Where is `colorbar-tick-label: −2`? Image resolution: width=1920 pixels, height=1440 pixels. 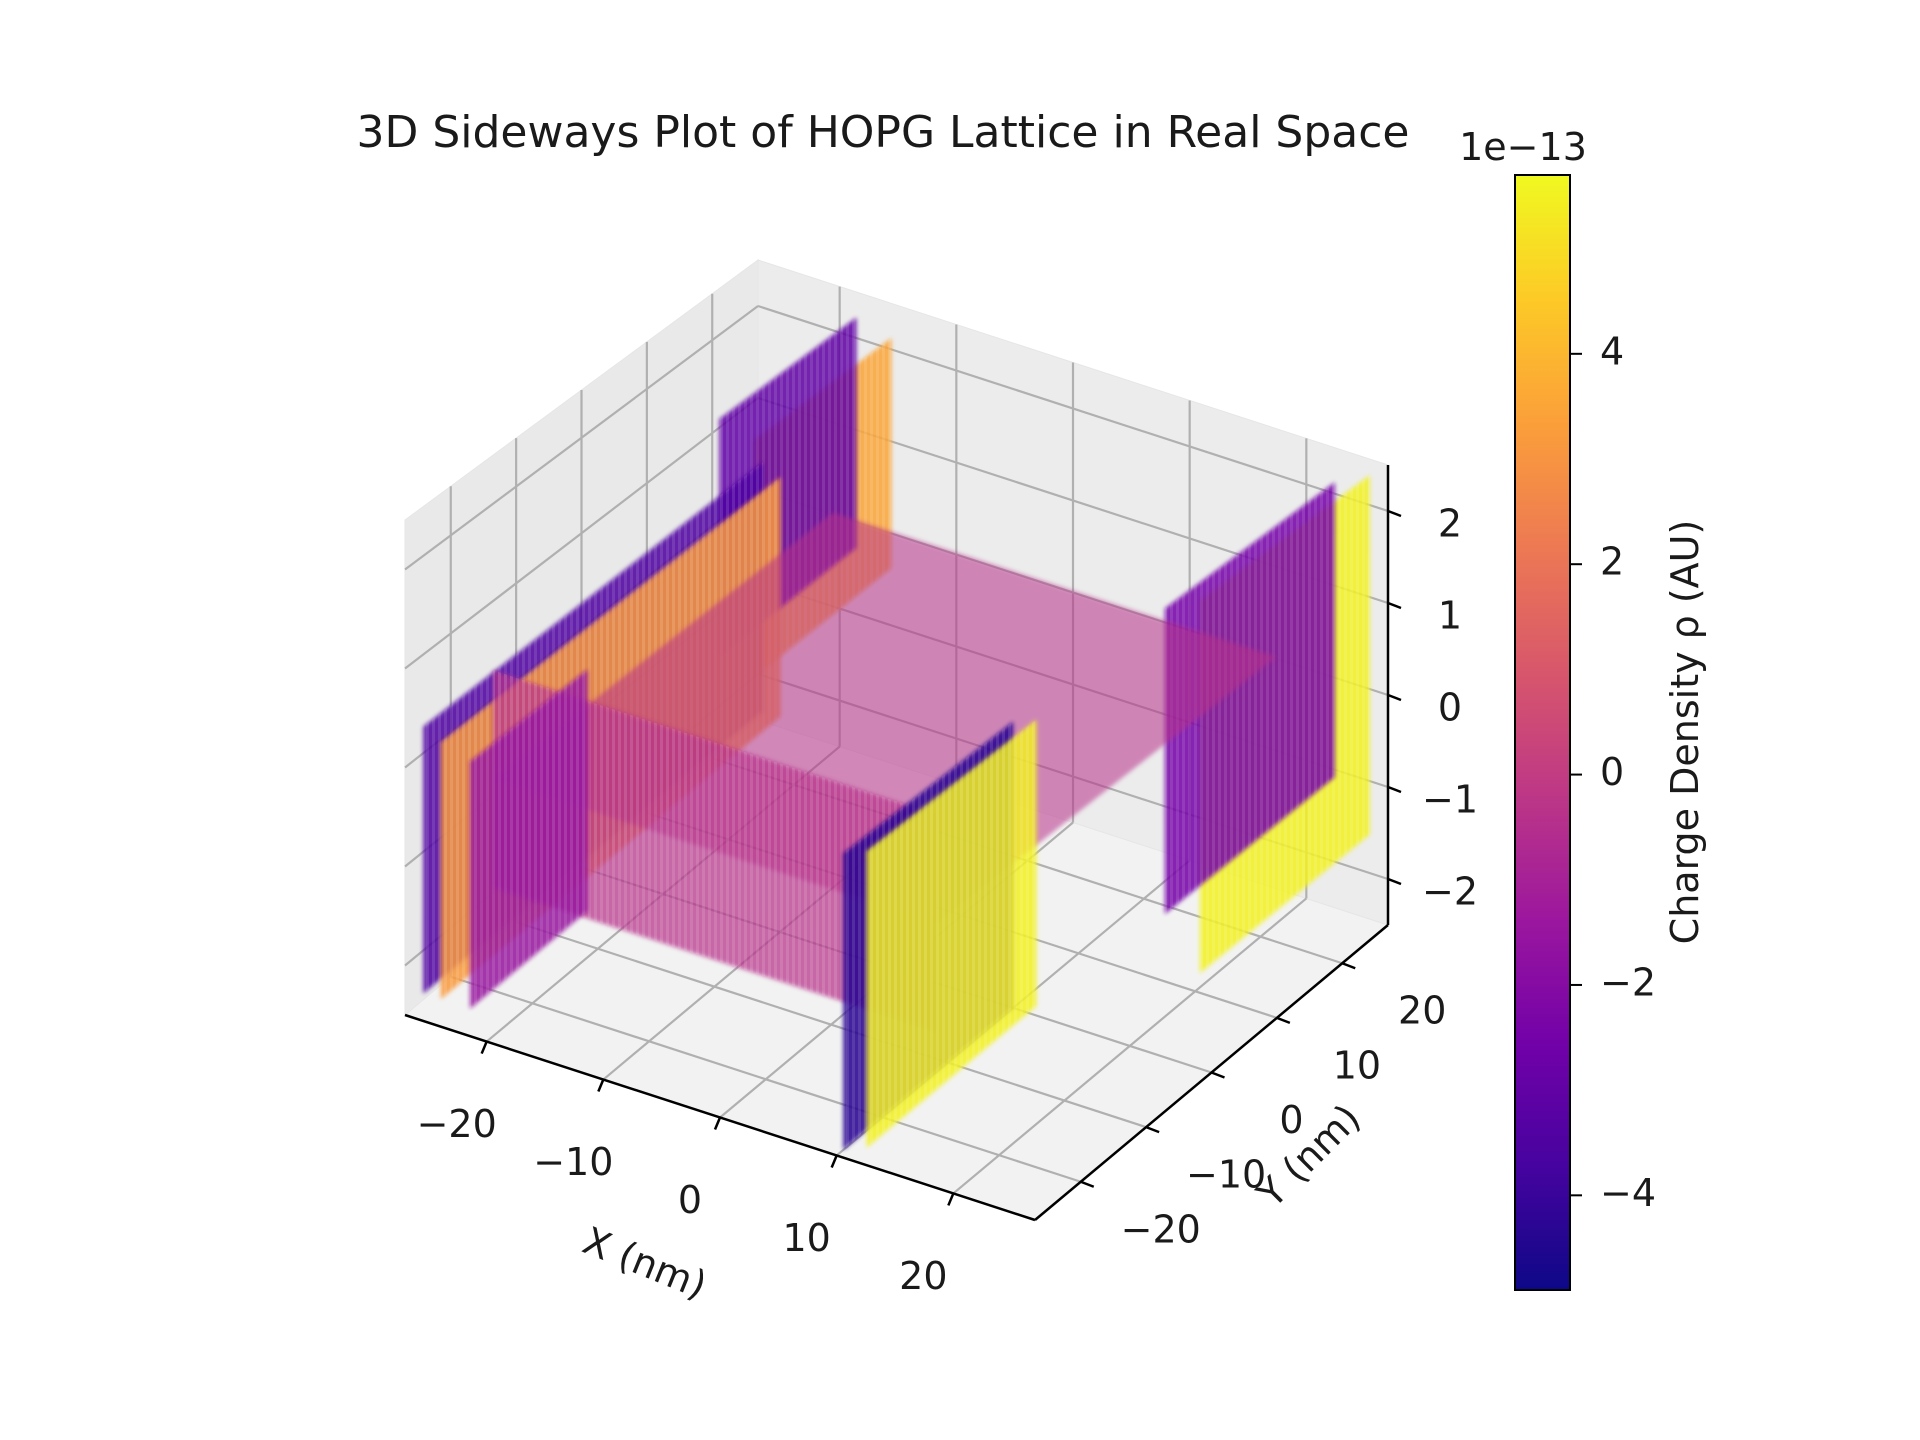
colorbar-tick-label: −2 is located at coordinates (1628, 982).